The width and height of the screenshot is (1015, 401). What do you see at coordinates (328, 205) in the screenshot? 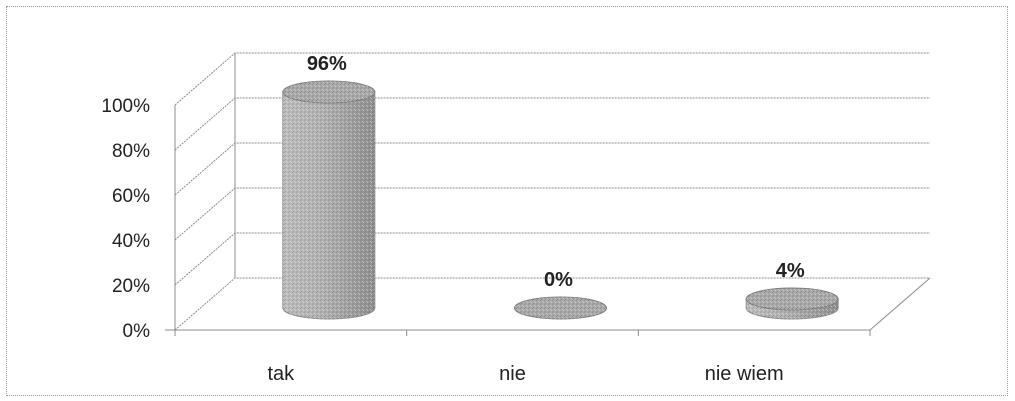
I see `bar-texture` at bounding box center [328, 205].